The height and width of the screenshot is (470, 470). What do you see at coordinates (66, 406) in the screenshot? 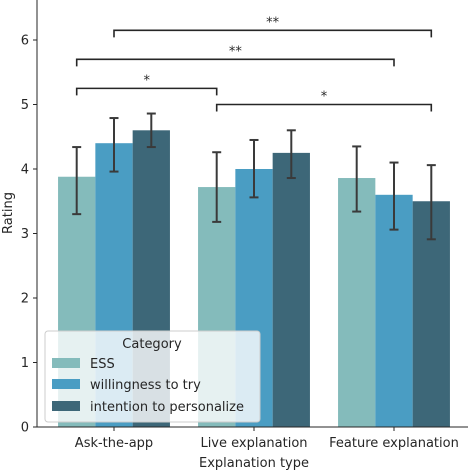
I see `legend-swatch-intention` at bounding box center [66, 406].